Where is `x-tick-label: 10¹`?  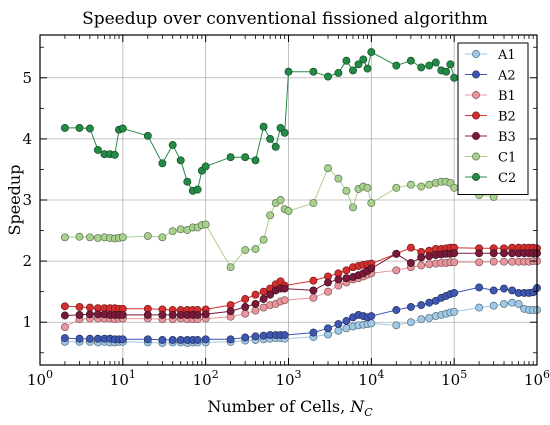 x-tick-label: 10¹ is located at coordinates (123, 378).